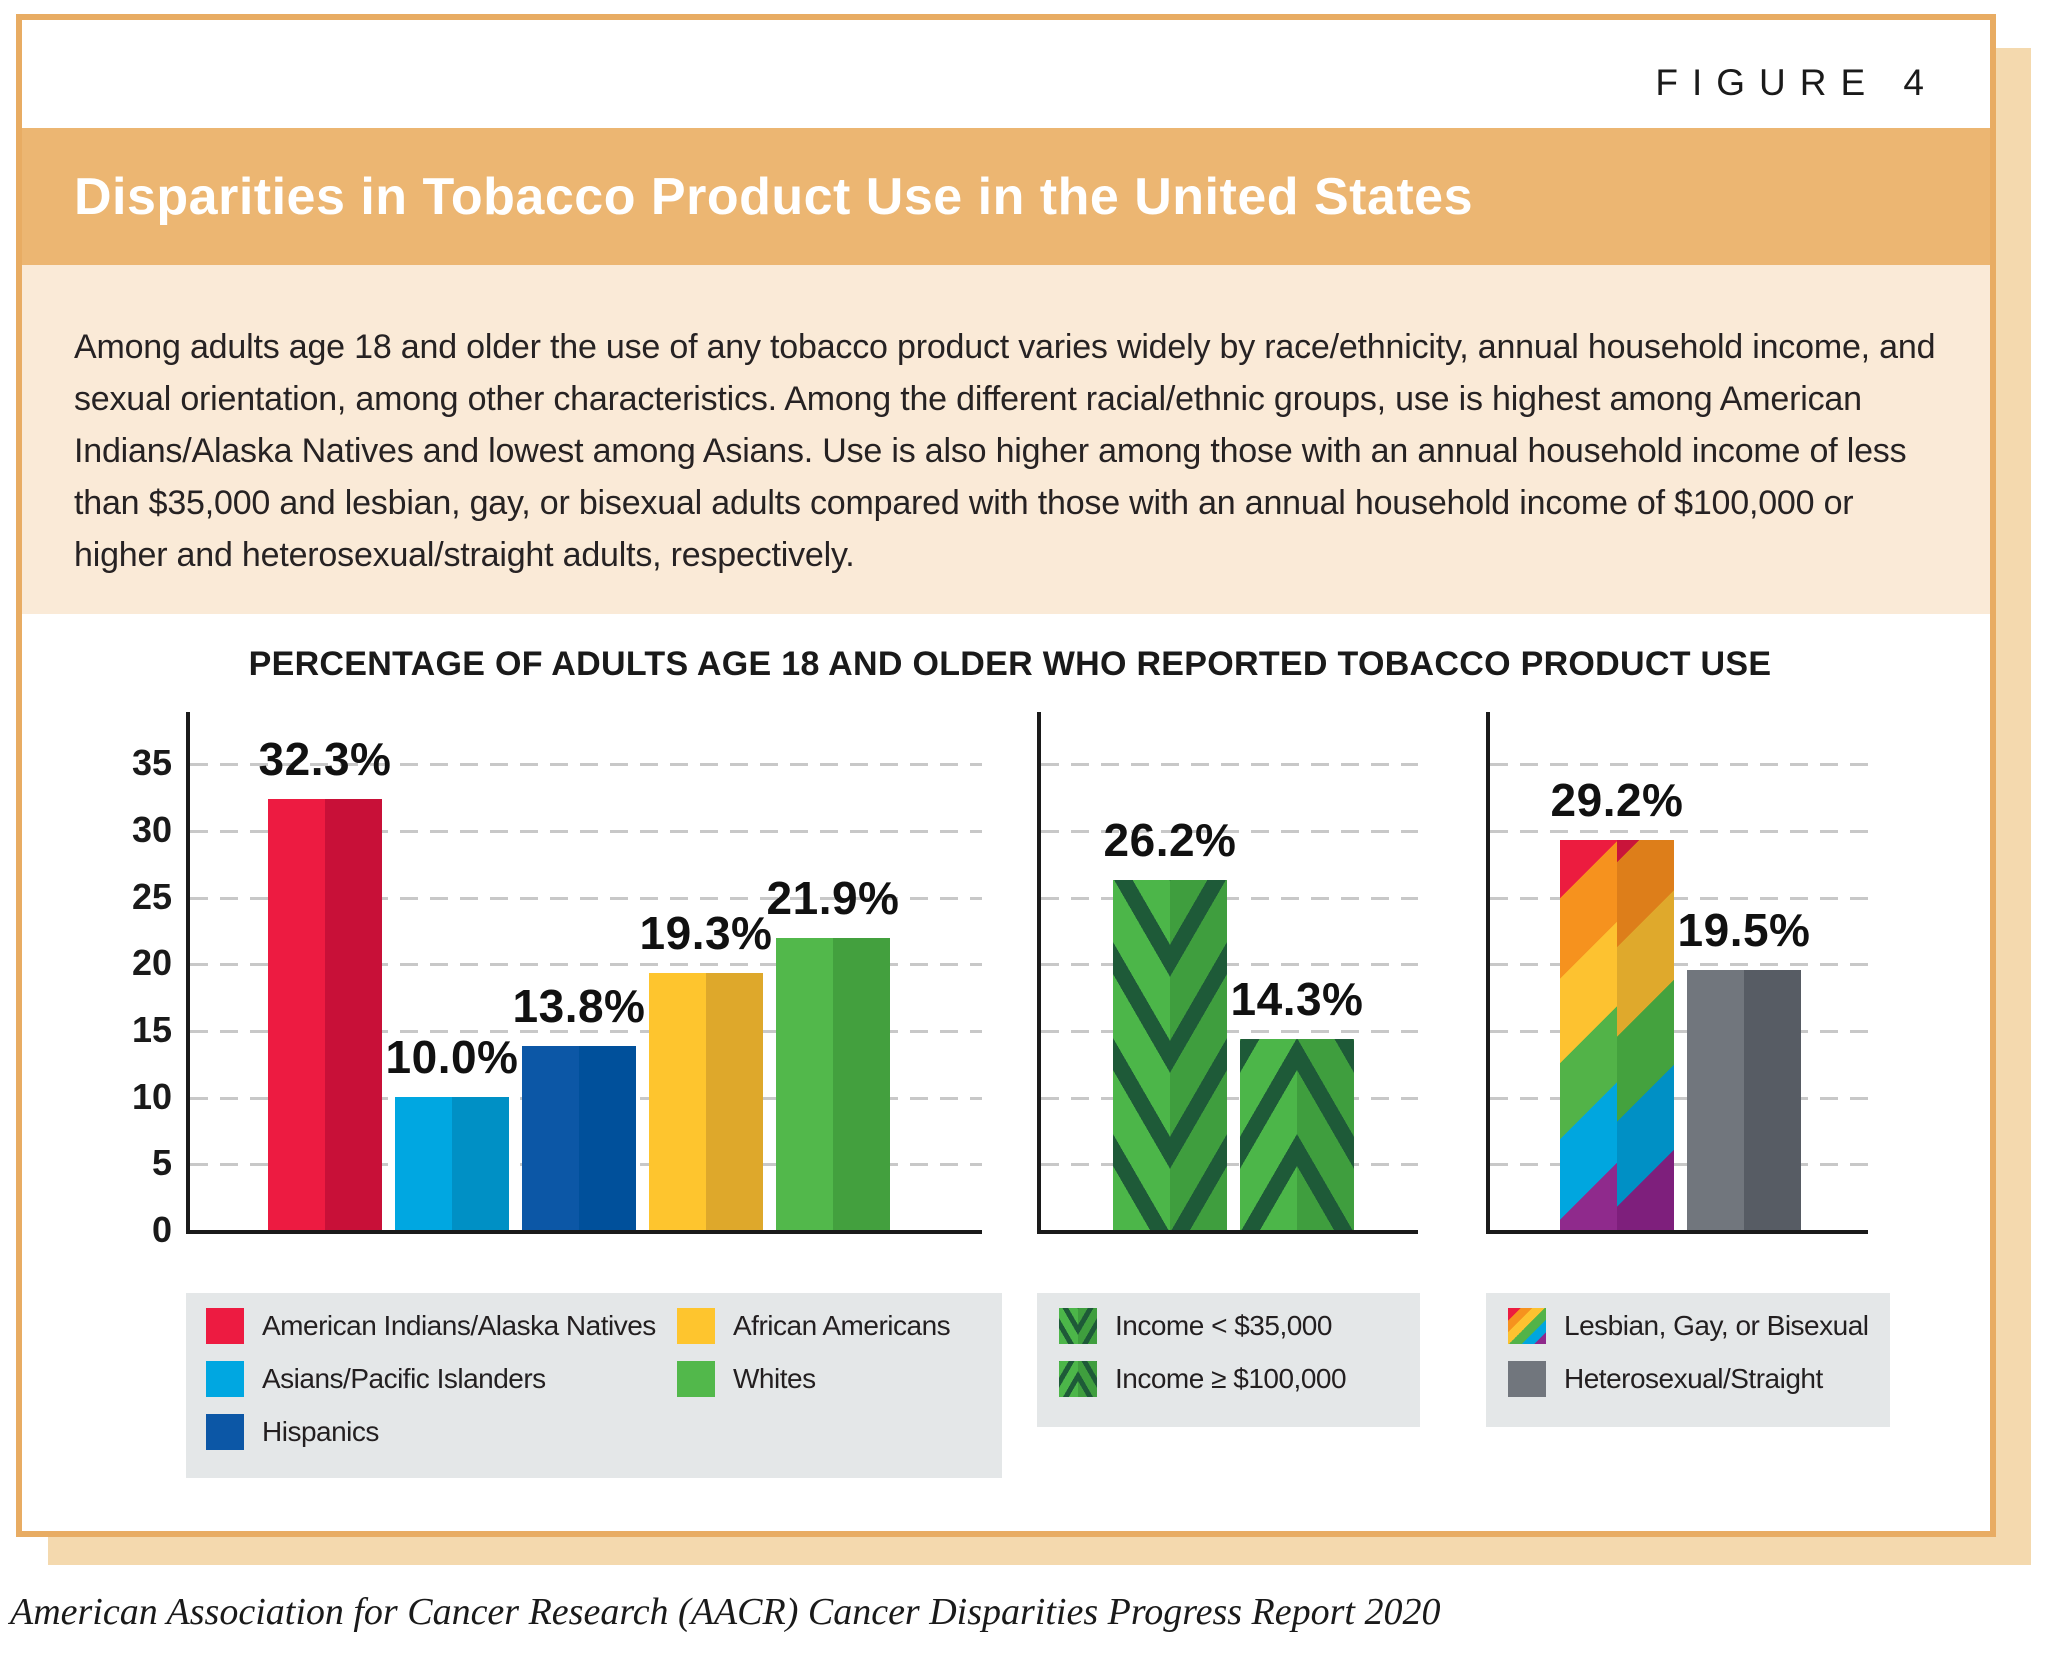 This screenshot has height=1654, width=2053. I want to click on legend-label: Income < $35,000, so click(1223, 1325).